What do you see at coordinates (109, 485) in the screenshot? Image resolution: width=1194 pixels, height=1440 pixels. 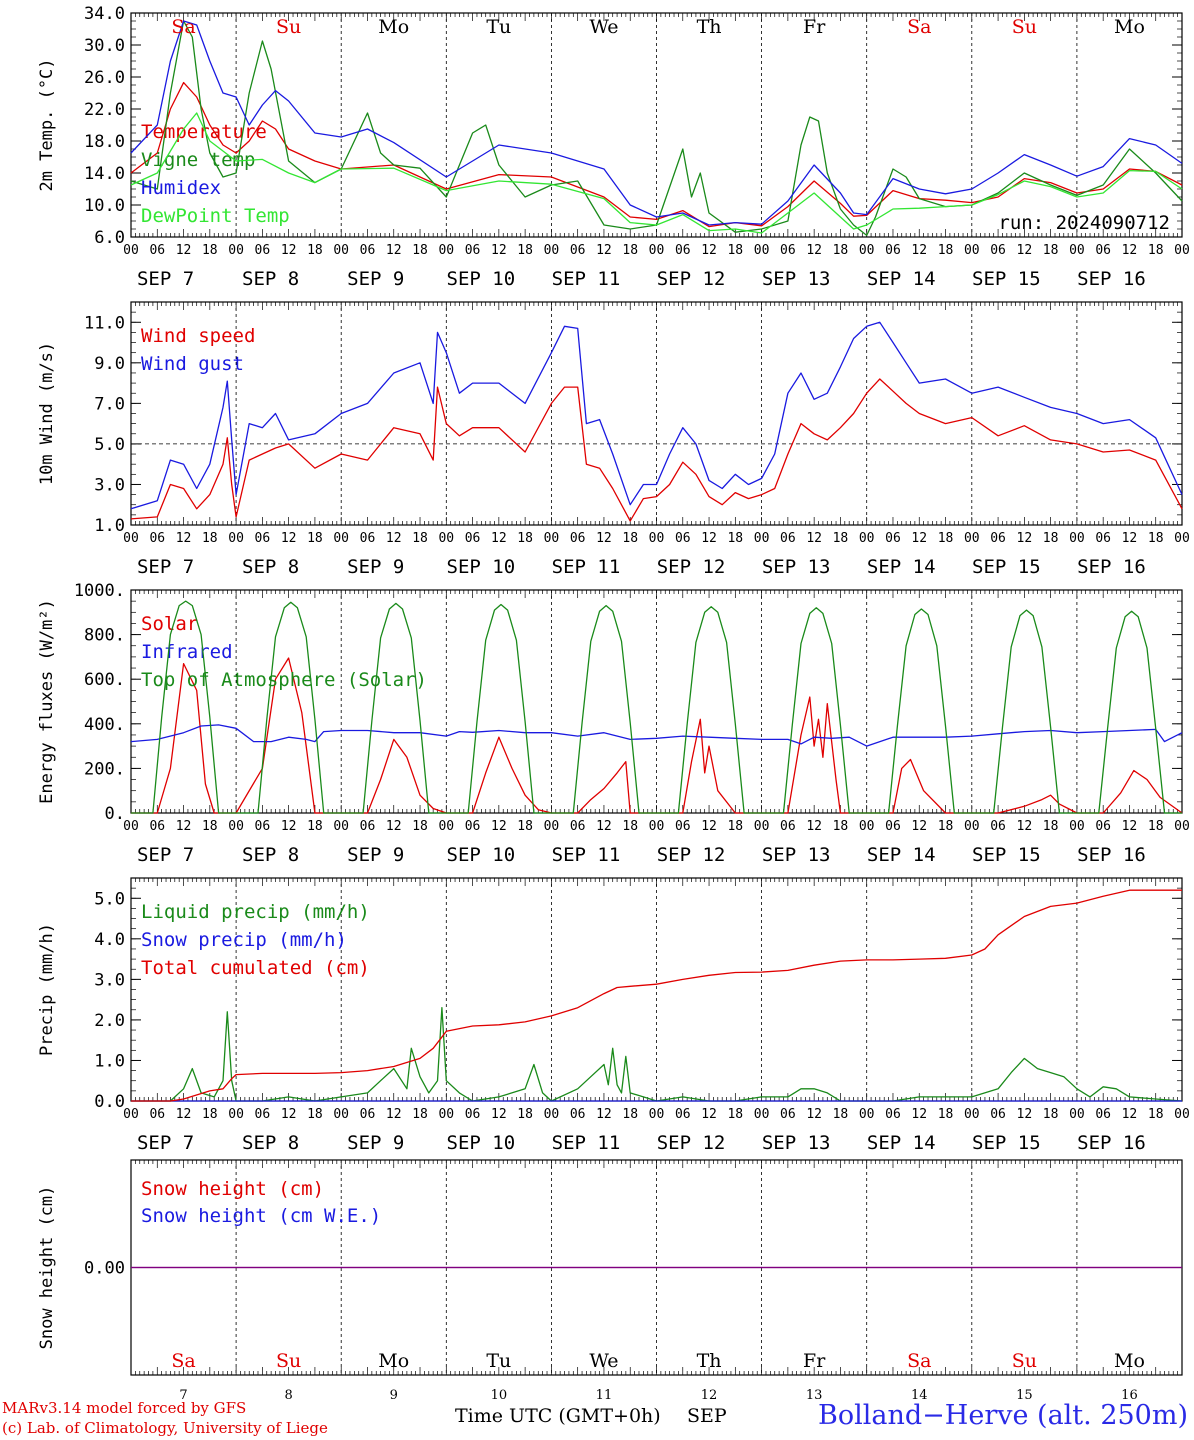 I see `y-tick-label: 3.0` at bounding box center [109, 485].